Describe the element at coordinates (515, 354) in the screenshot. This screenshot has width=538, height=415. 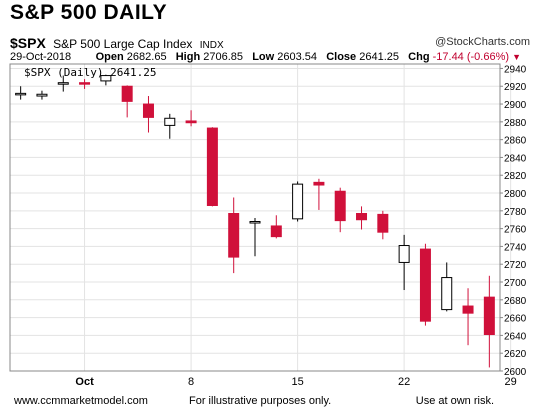
I see `y-tick-label: 2620` at that location.